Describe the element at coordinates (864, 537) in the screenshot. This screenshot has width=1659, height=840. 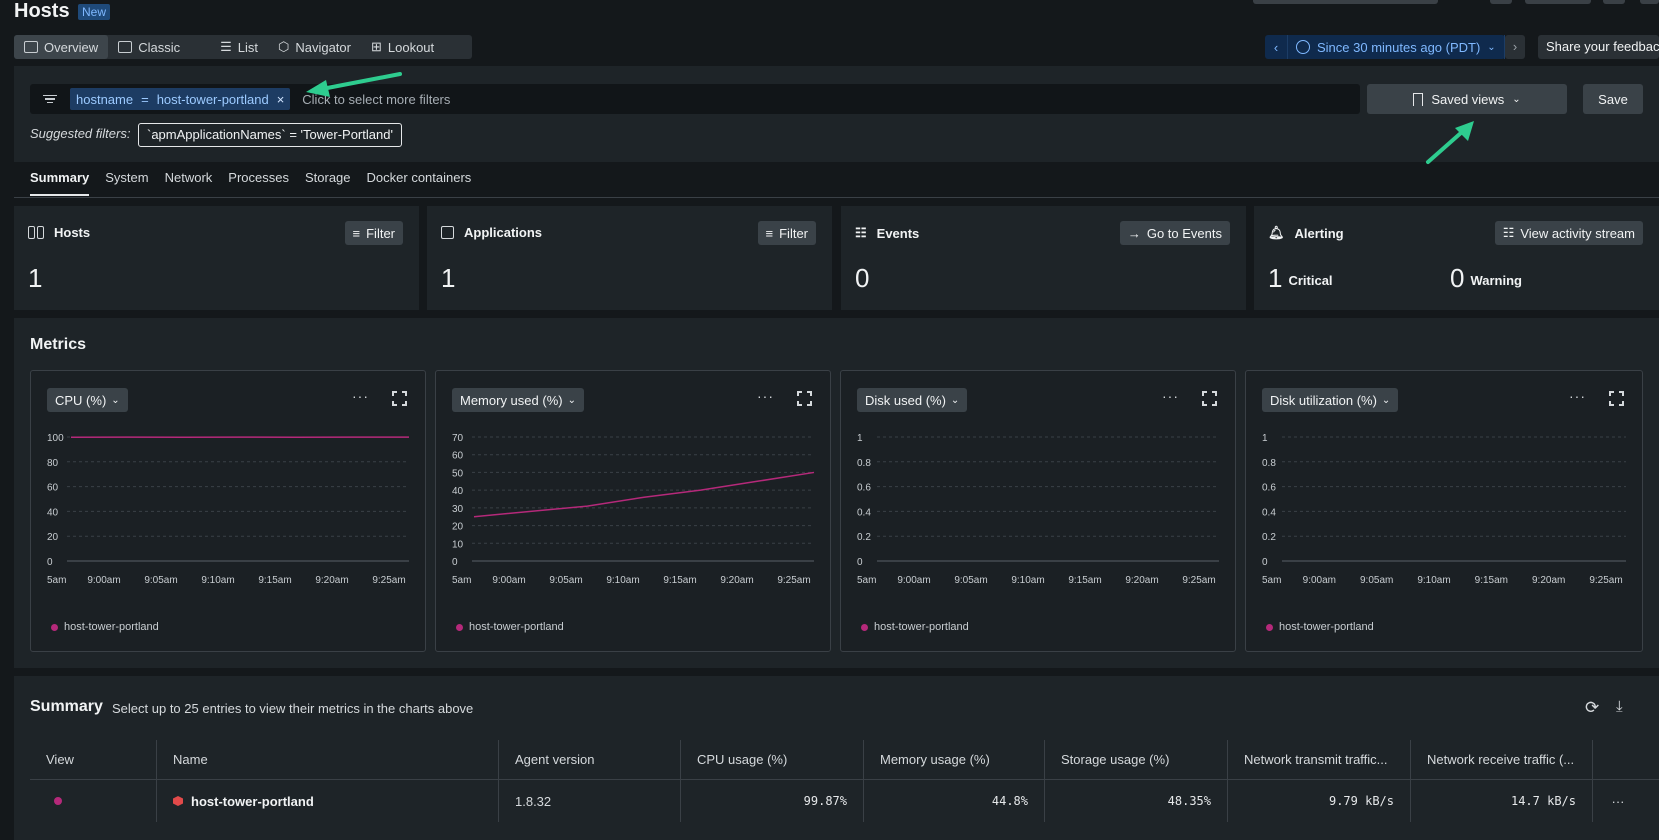
I see `y-tick-label: 0.2` at that location.